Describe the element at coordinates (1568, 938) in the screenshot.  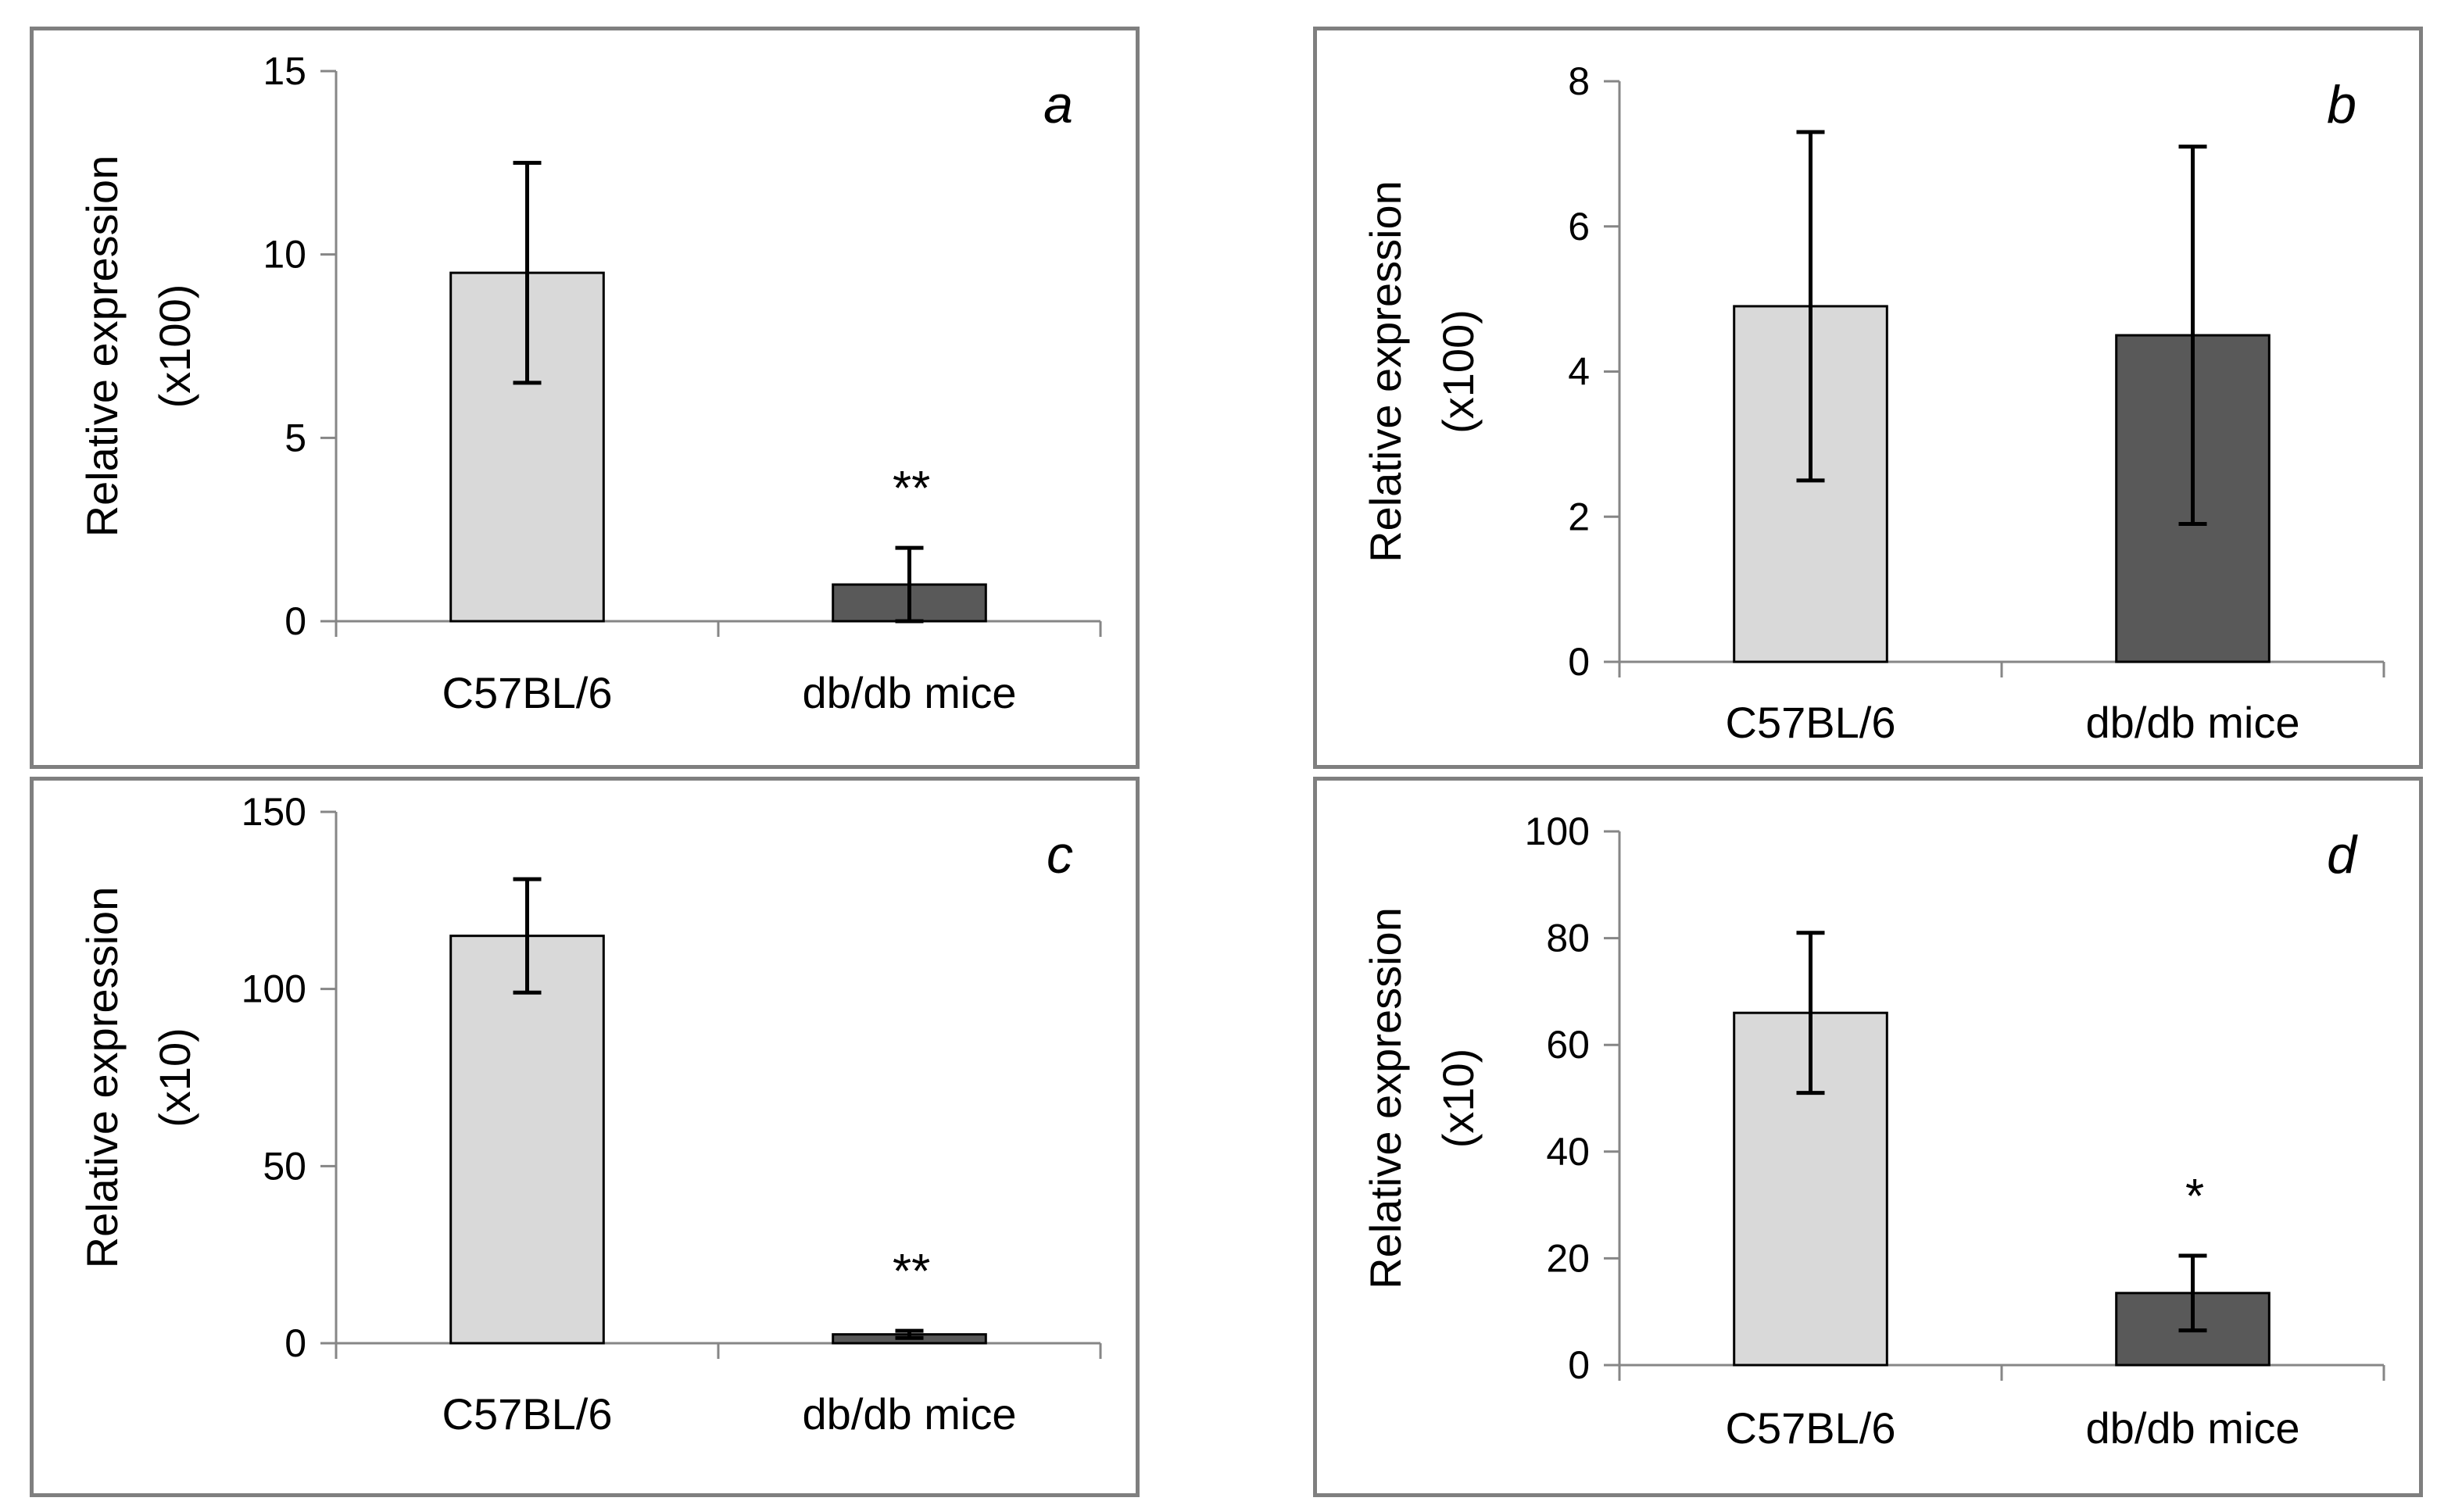
I see `y-tick-label: 80` at that location.